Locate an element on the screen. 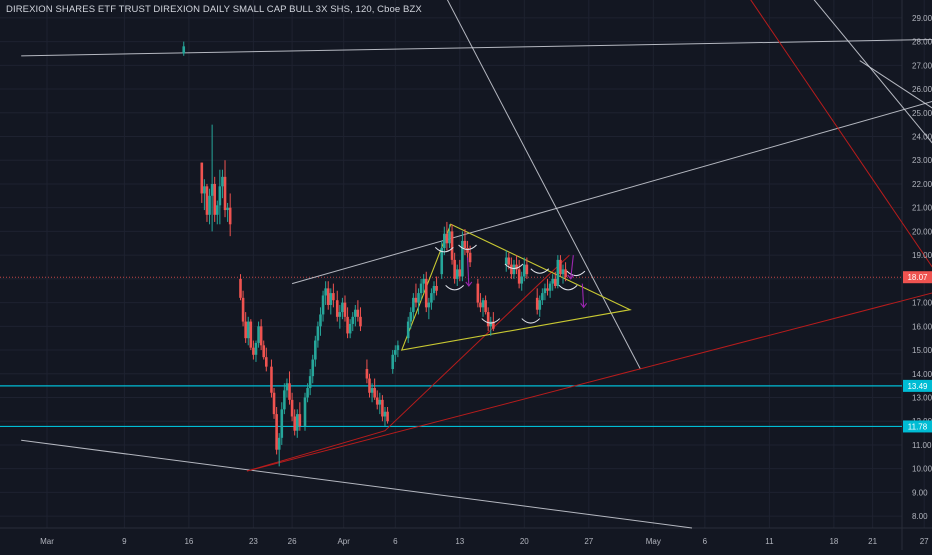 The width and height of the screenshot is (932, 555). x-tick-label: 13 is located at coordinates (459, 541).